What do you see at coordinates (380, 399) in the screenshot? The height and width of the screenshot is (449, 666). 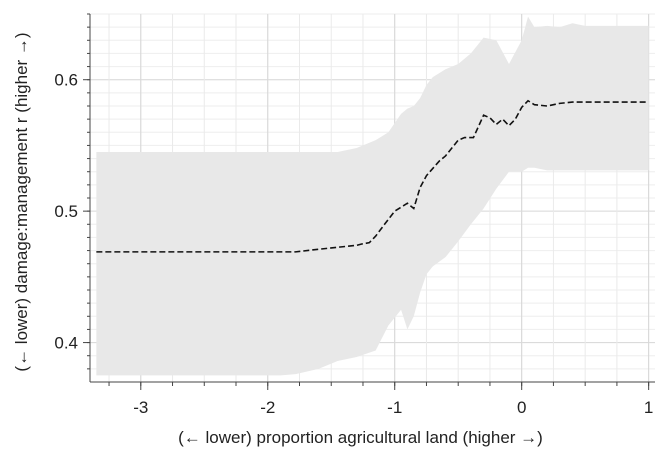 I see `x-ticks: -3 -2 -1 0 1` at bounding box center [380, 399].